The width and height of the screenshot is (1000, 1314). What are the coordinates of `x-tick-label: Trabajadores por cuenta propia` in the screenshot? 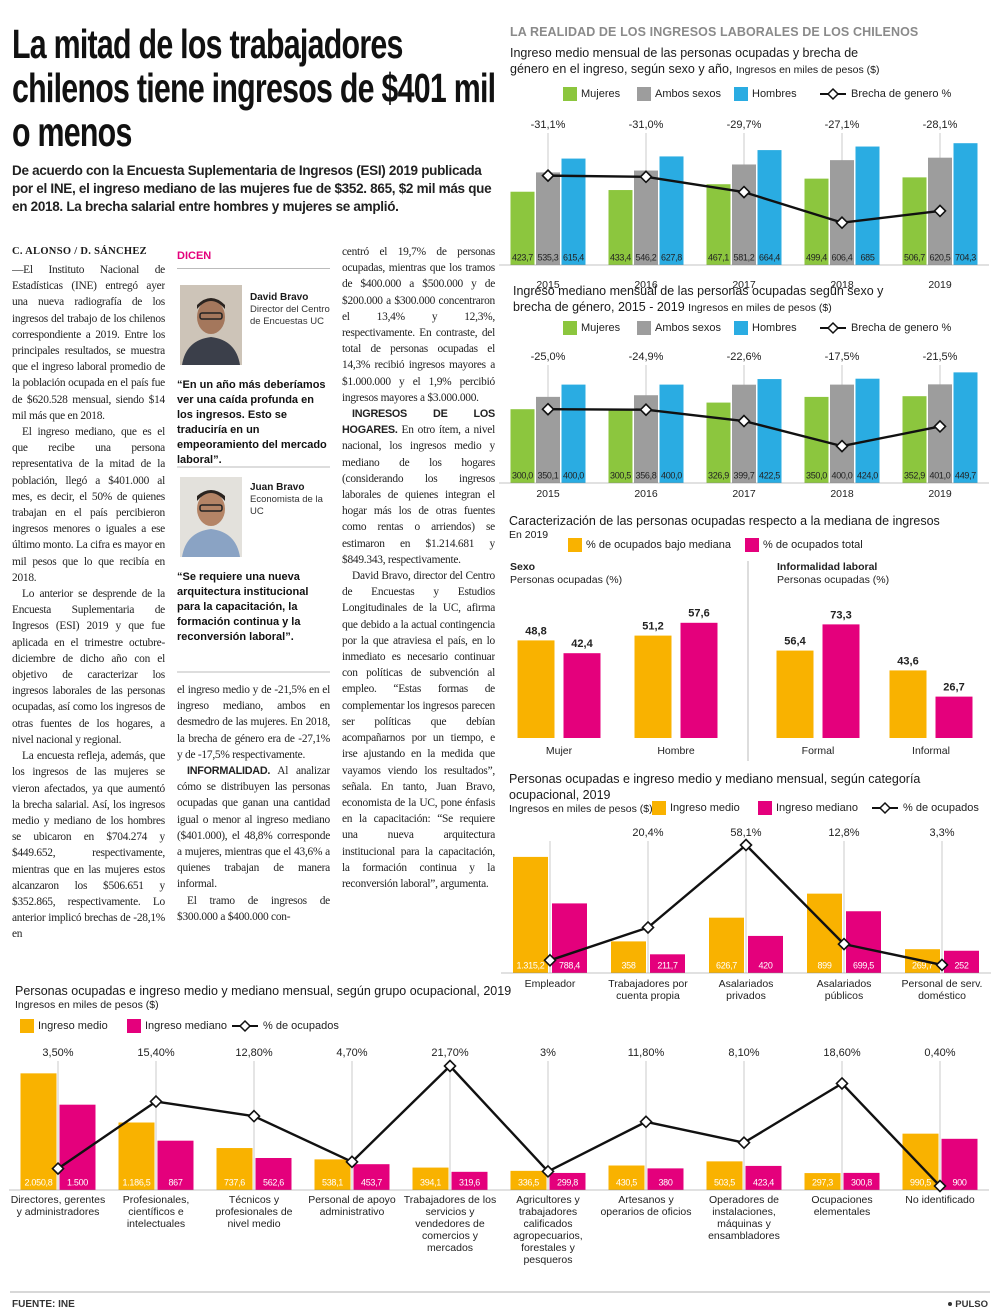 It's located at (648, 990).